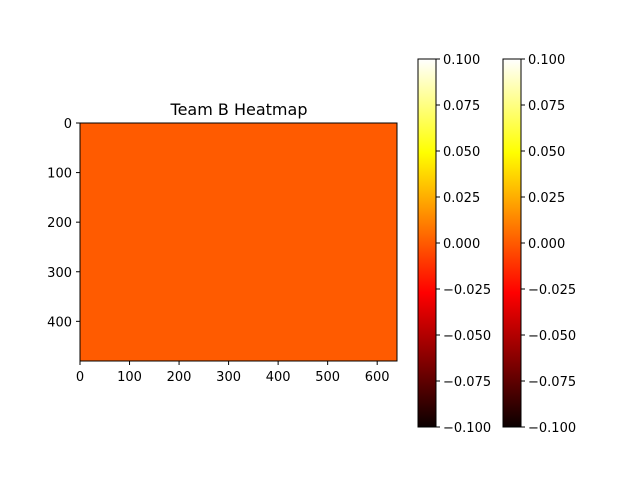  I want to click on y-tick-label: 100, so click(59, 174).